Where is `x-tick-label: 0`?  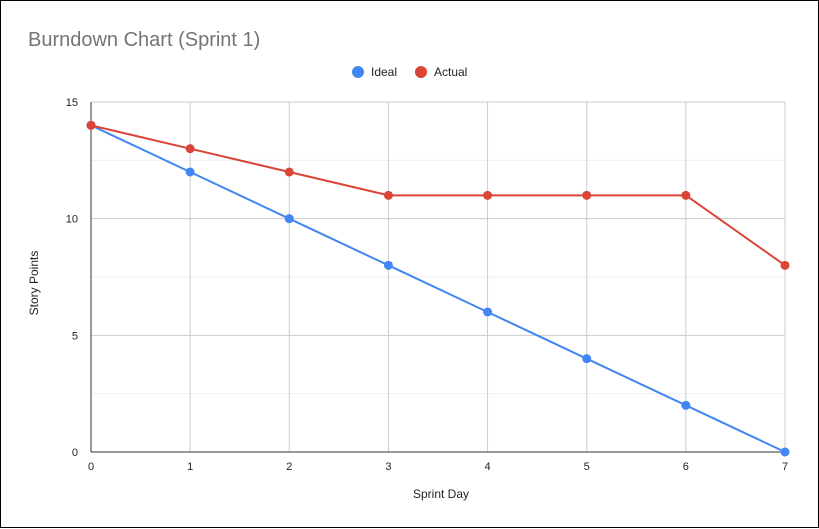
x-tick-label: 0 is located at coordinates (91, 467).